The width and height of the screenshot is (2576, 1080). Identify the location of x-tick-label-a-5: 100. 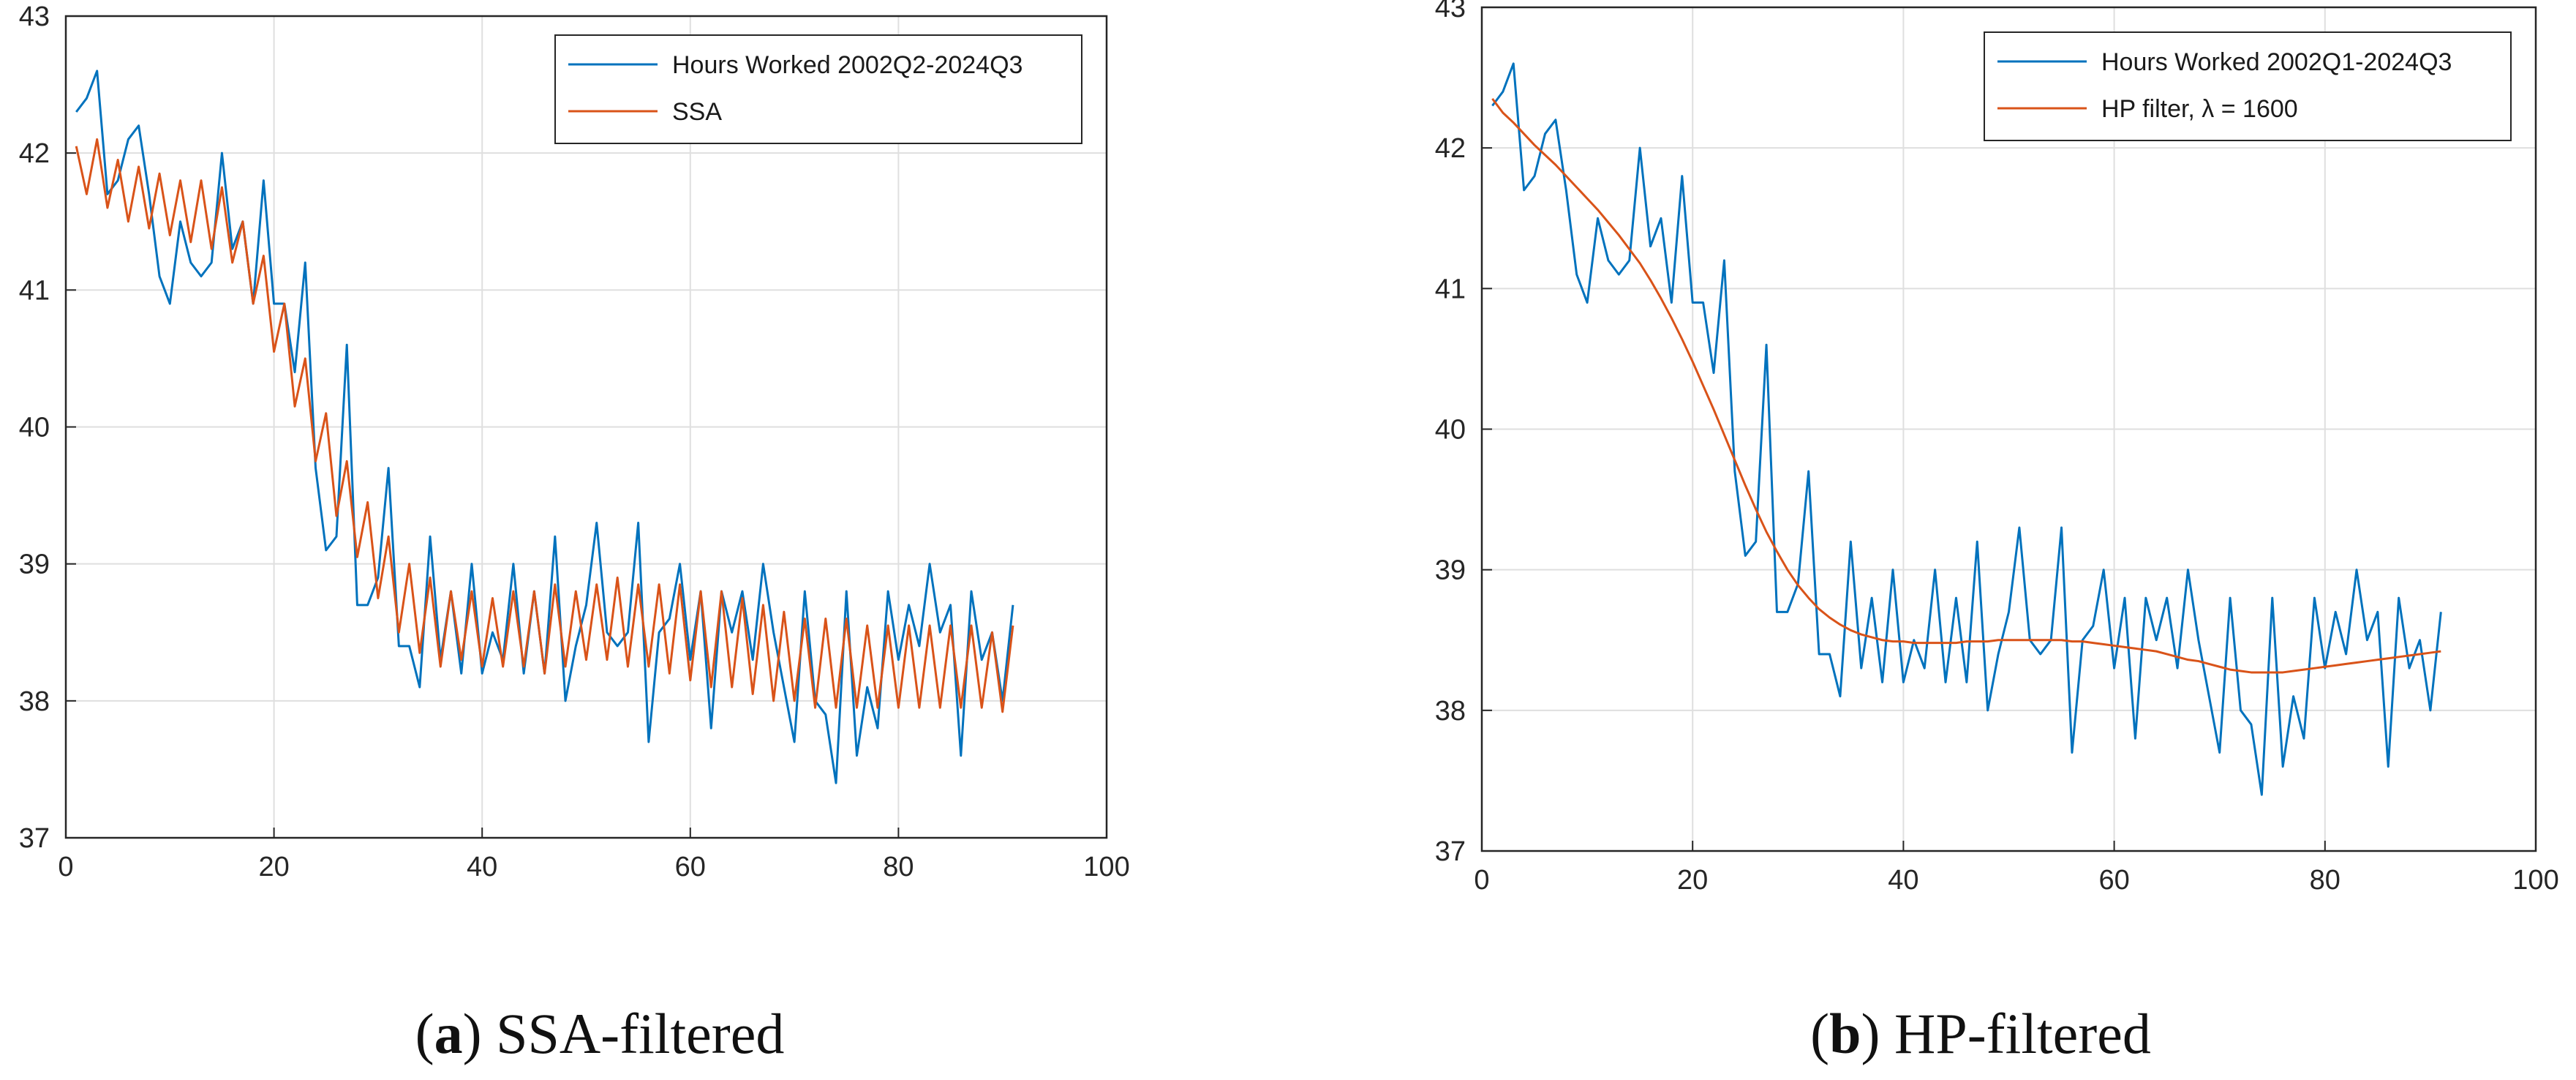
(1106, 867).